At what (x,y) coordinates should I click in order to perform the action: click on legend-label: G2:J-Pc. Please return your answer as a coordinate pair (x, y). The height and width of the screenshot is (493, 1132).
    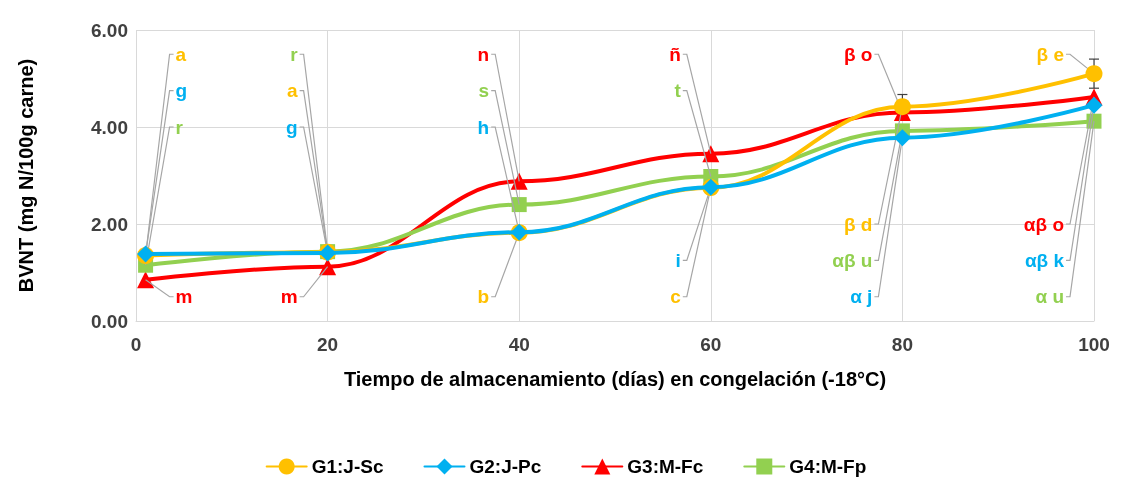
    Looking at the image, I should click on (505, 466).